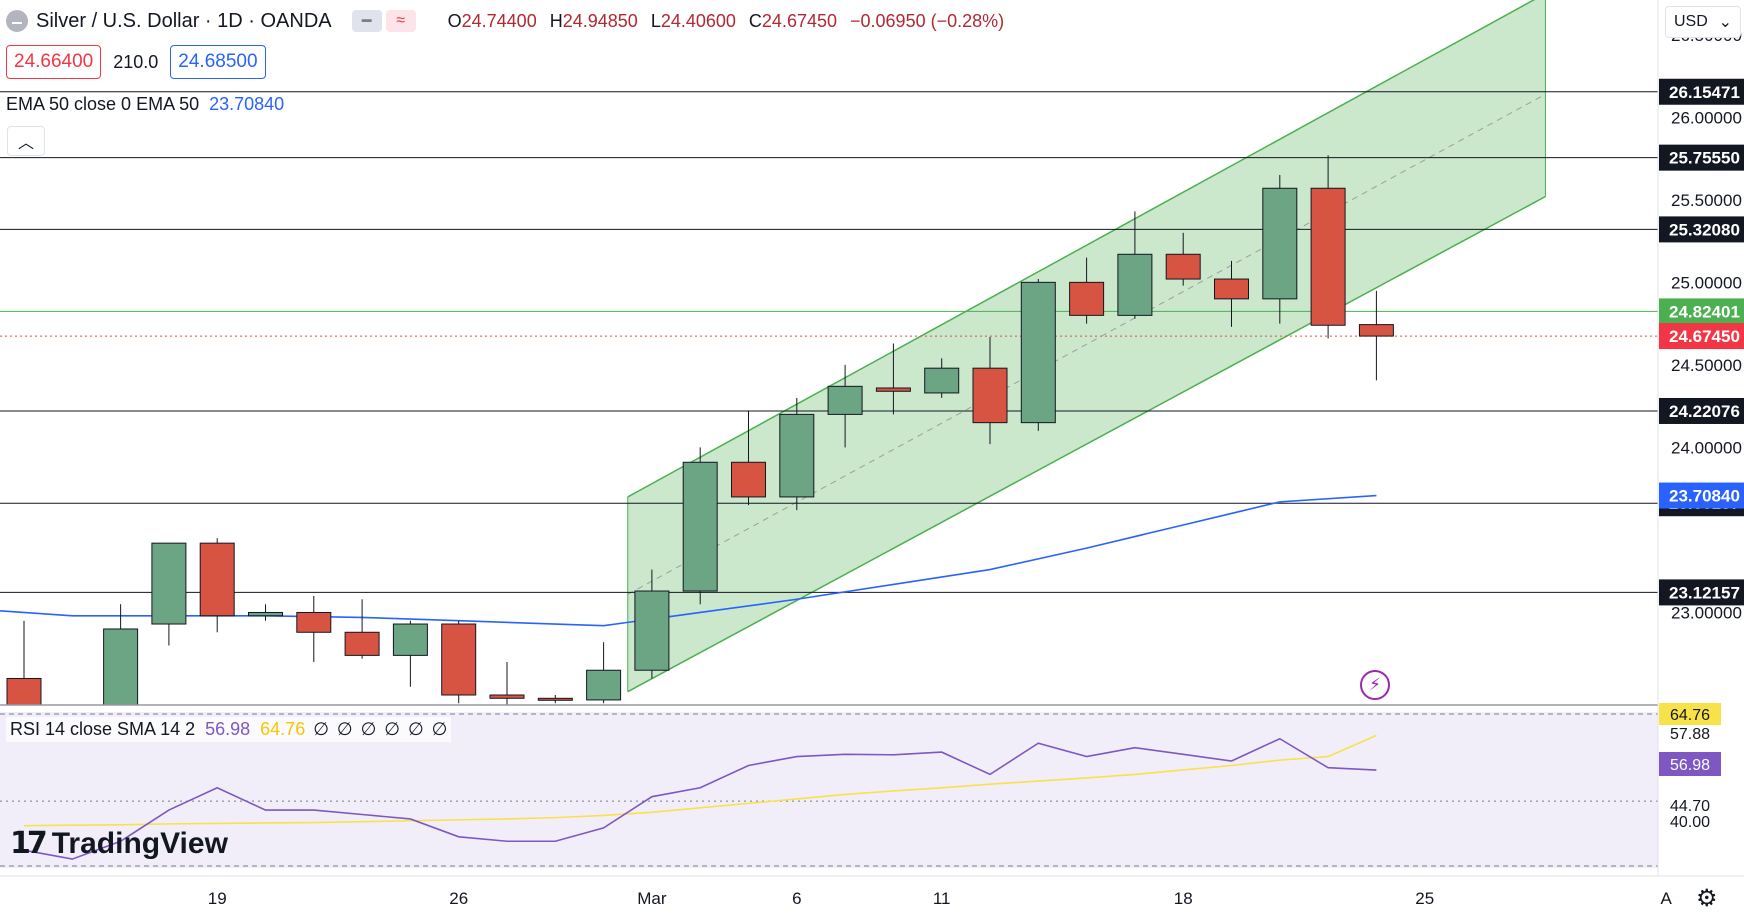 The image size is (1744, 919). I want to click on ema-legend: EMA 50 close 0 EMA 50 23.70840, so click(145, 104).